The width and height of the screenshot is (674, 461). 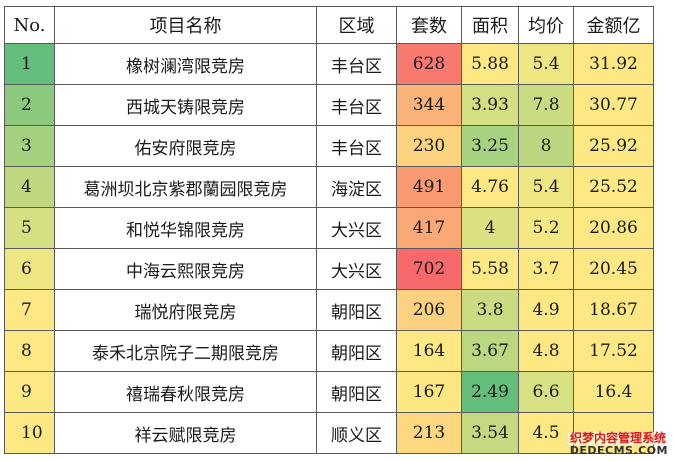 What do you see at coordinates (429, 392) in the screenshot?
I see `cell-sets: 167` at bounding box center [429, 392].